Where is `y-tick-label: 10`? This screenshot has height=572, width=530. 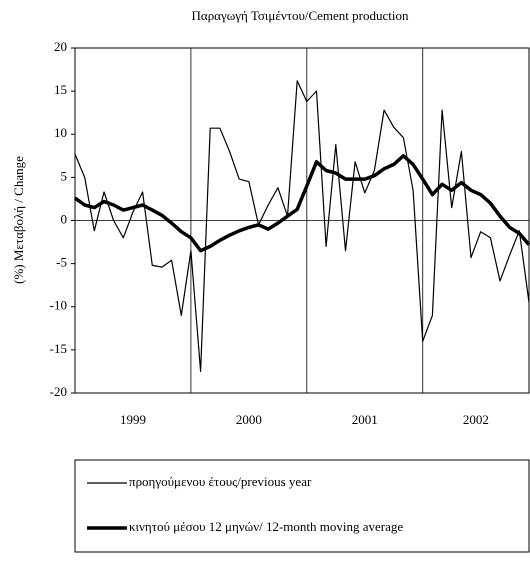 y-tick-label: 10 is located at coordinates (60, 132).